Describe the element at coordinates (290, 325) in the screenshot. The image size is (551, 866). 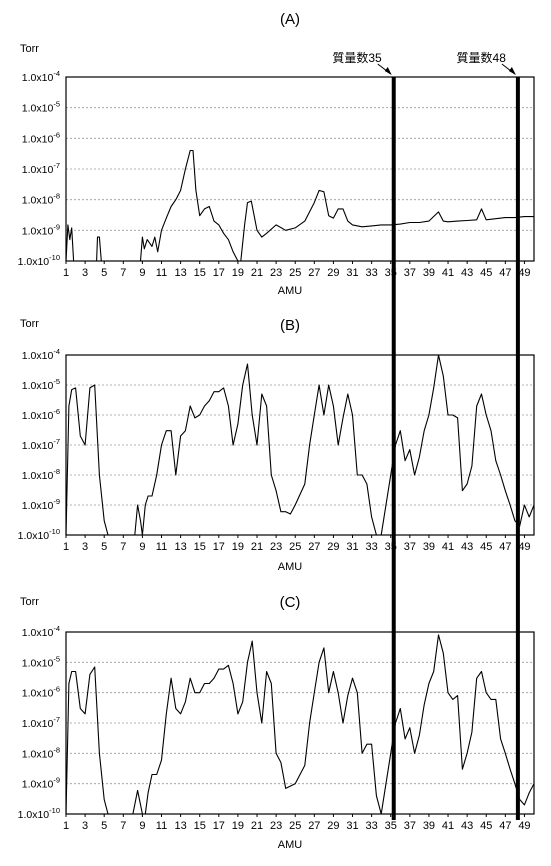
I see `panel-title: (B)` at that location.